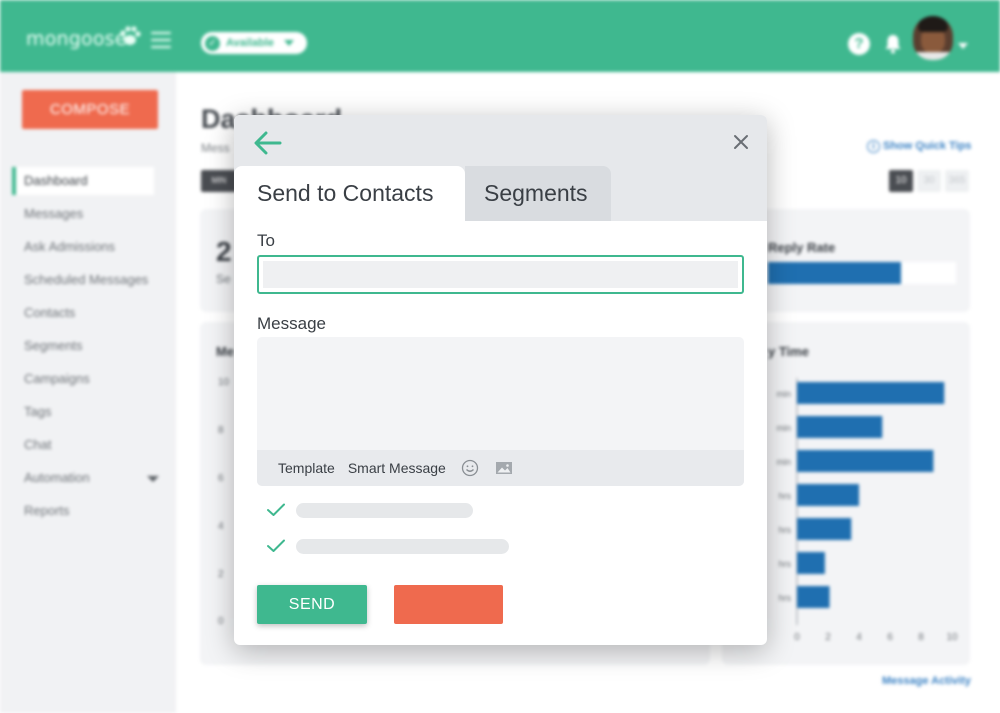 The height and width of the screenshot is (713, 1000). Describe the element at coordinates (70, 246) in the screenshot. I see `sidebar-item-ask-admissions: Ask Admissions` at that location.